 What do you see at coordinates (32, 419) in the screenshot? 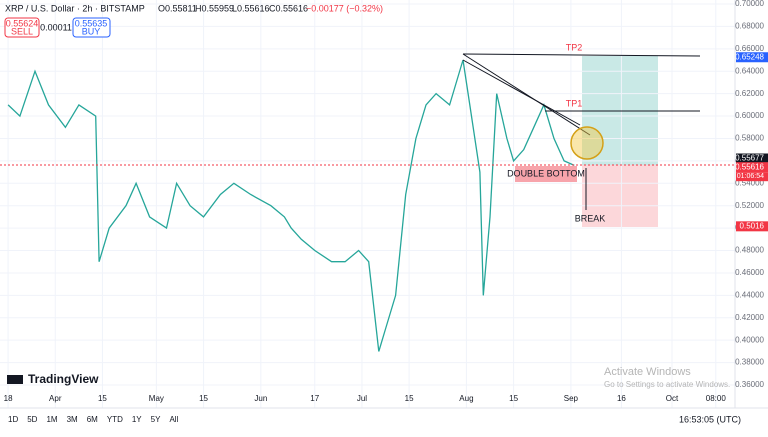
I see `range-button: 5D` at bounding box center [32, 419].